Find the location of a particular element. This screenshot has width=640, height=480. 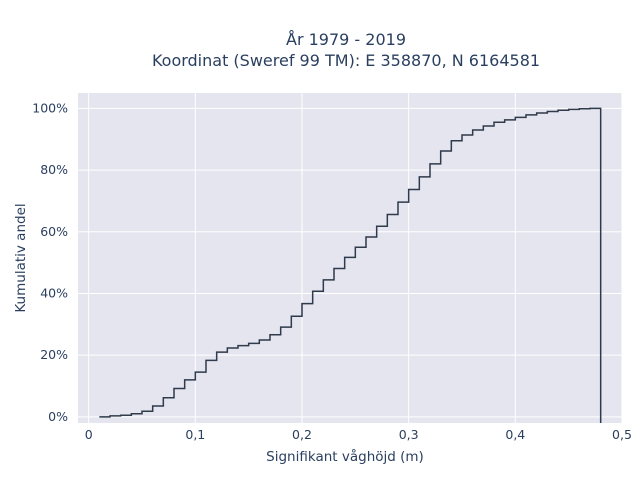

x-tick-label: 0 is located at coordinates (89, 434).